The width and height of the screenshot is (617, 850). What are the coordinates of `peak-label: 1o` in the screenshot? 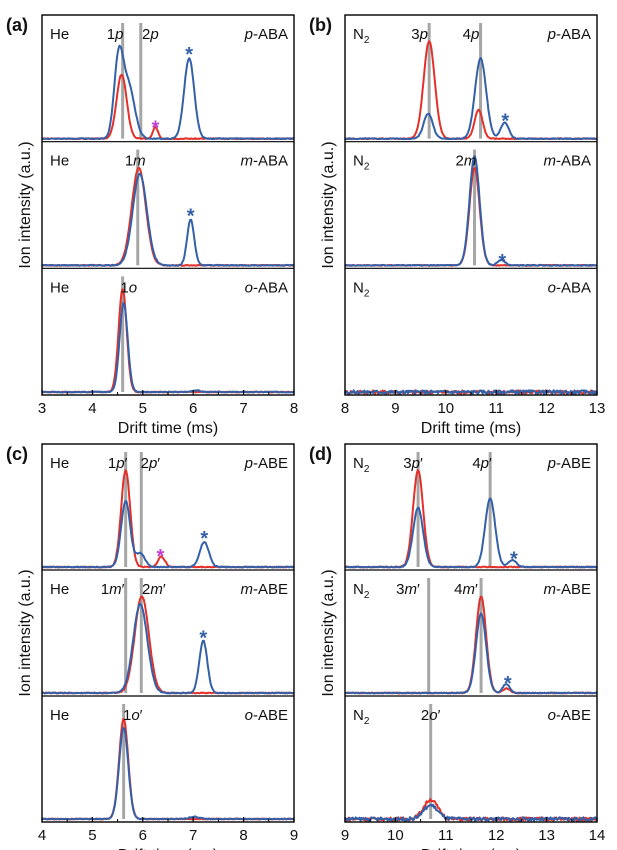 It's located at (128, 287).